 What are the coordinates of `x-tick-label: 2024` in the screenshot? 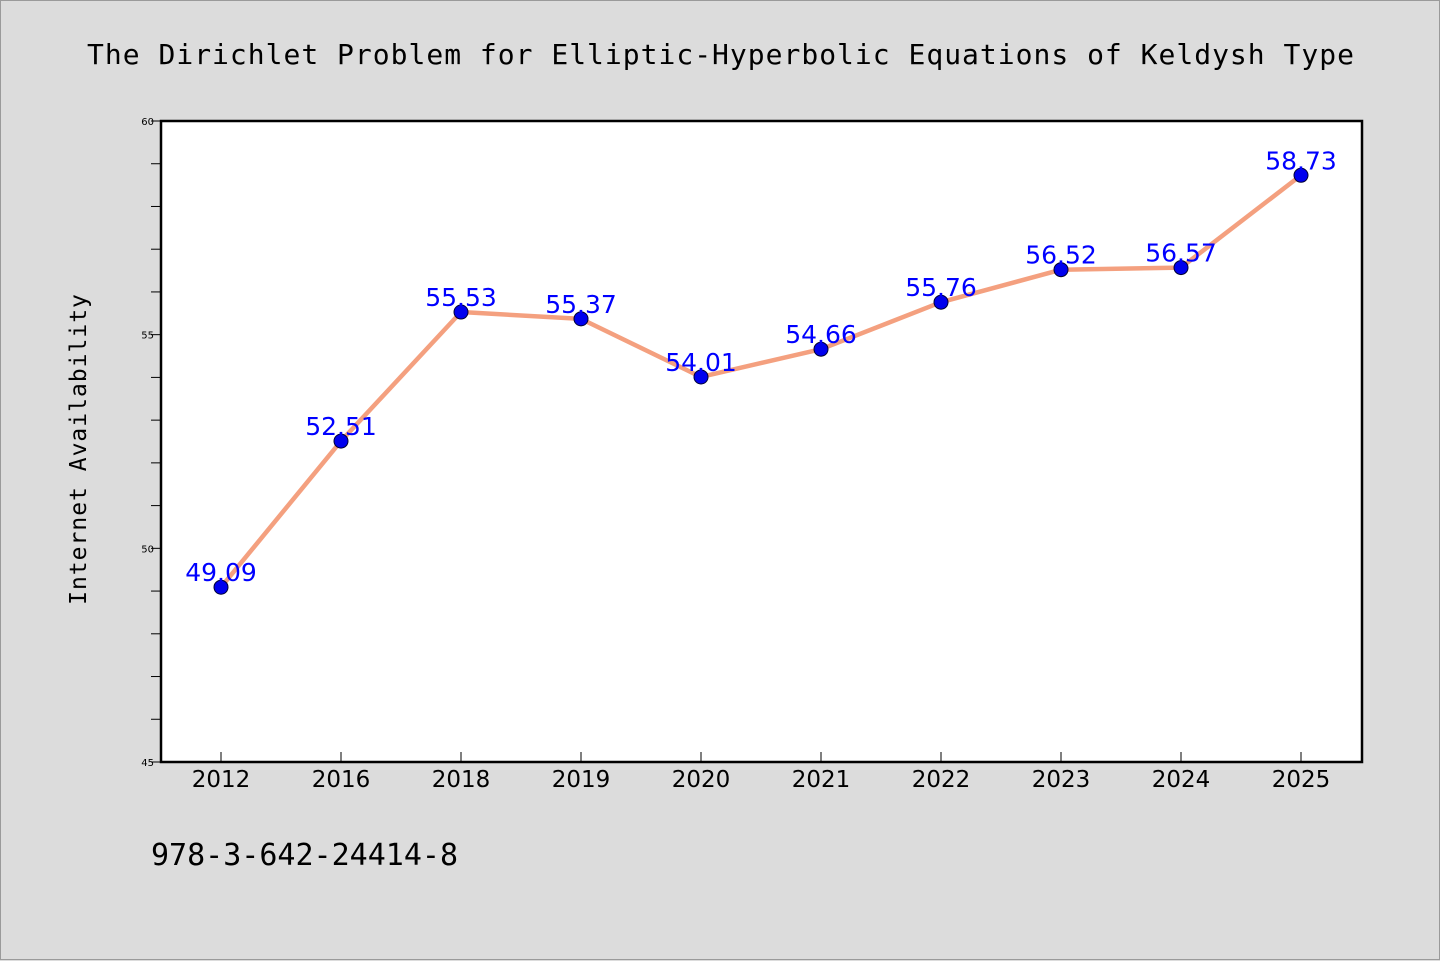 It's located at (1181, 780).